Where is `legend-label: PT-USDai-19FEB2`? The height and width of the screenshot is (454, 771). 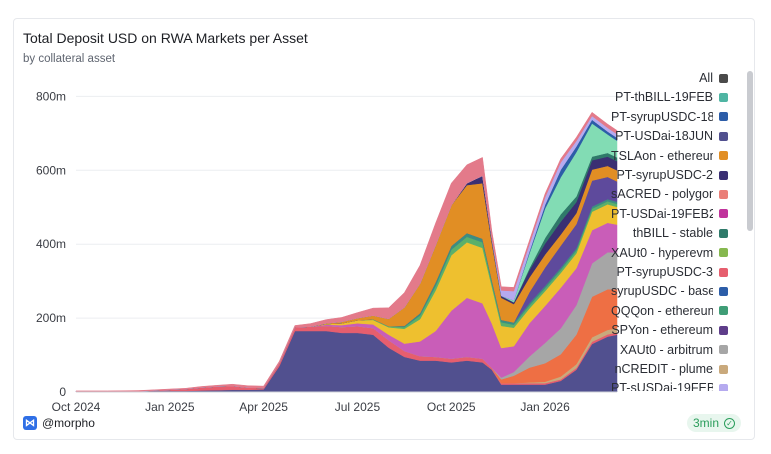
legend-label: PT-USDai-19FEB2 is located at coordinates (662, 213).